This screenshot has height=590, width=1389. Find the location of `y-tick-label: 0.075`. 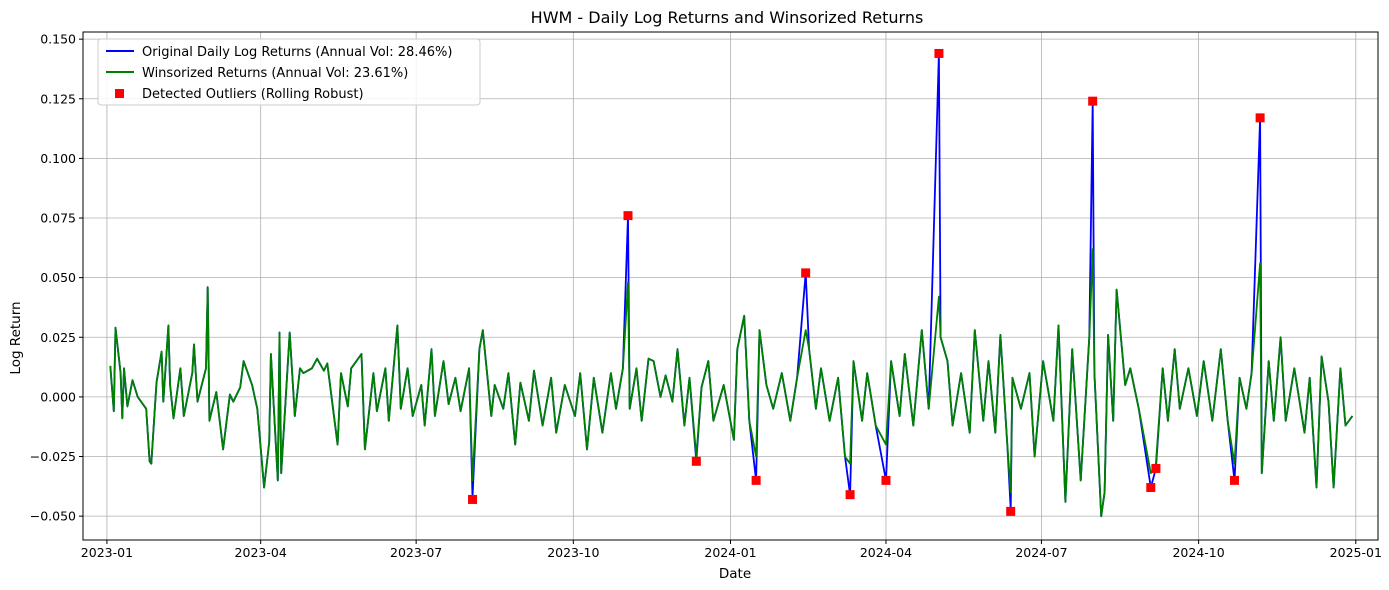

y-tick-label: 0.075 is located at coordinates (58, 218).